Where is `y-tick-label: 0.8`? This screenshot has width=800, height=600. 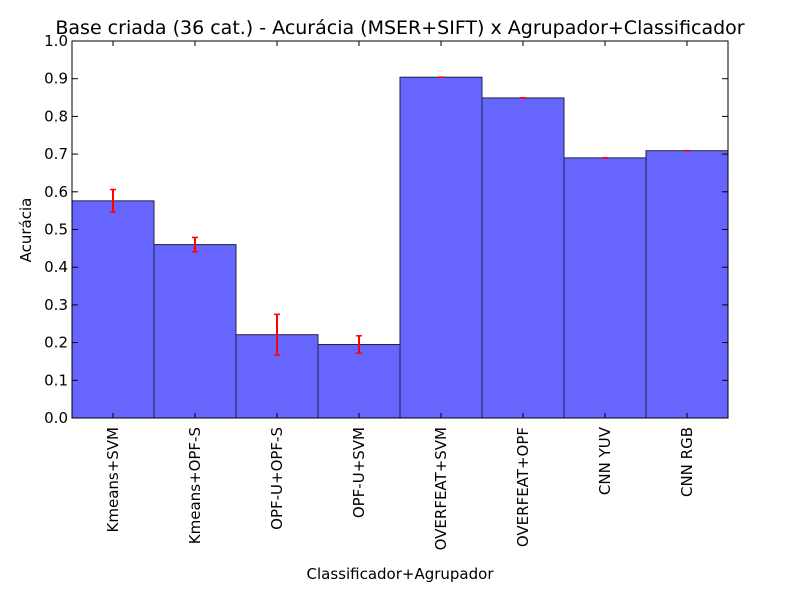
y-tick-label: 0.8 is located at coordinates (56, 116).